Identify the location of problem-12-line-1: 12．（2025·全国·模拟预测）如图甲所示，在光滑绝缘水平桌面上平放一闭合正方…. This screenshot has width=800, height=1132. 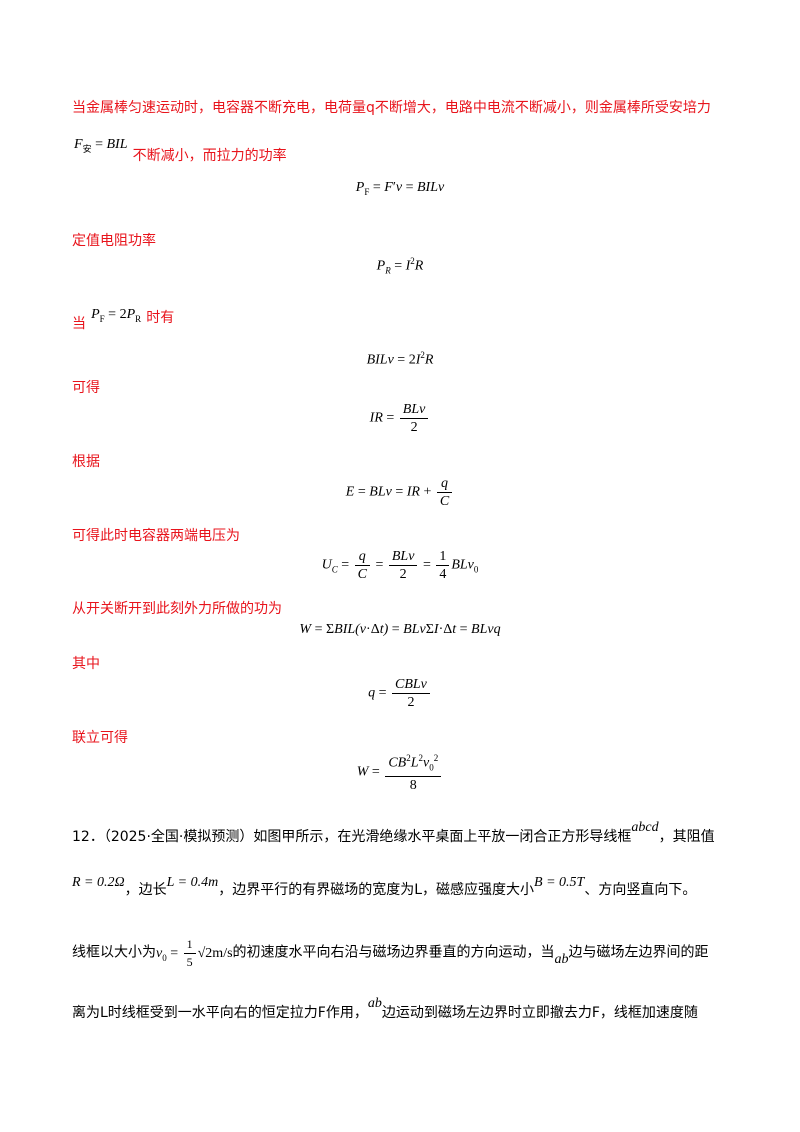
(393, 833).